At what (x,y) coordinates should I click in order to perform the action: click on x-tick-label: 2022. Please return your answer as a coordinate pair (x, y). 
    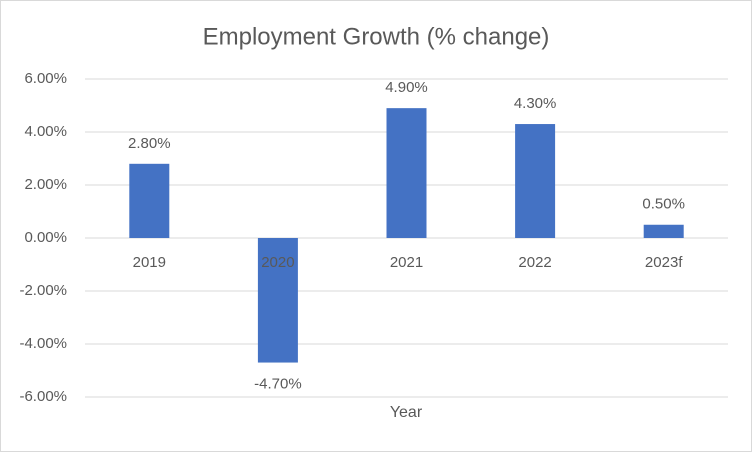
    Looking at the image, I should click on (534, 262).